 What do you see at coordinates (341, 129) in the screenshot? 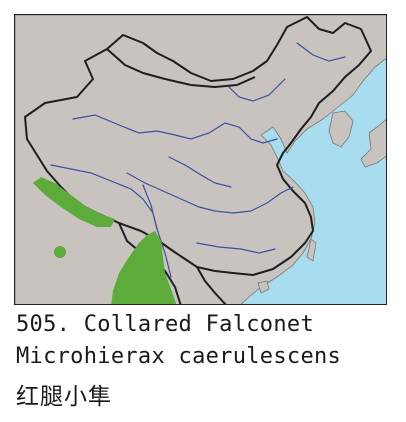
I see `korean-peninsula` at bounding box center [341, 129].